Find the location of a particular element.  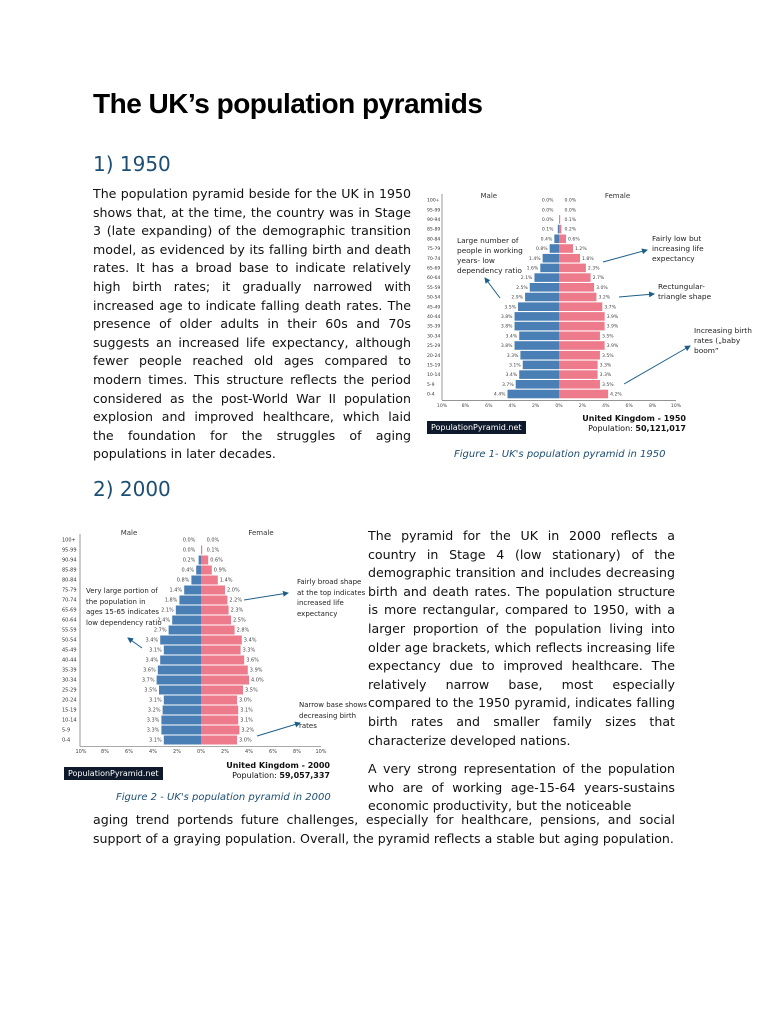

age-label: 50-54 is located at coordinates (433, 298).